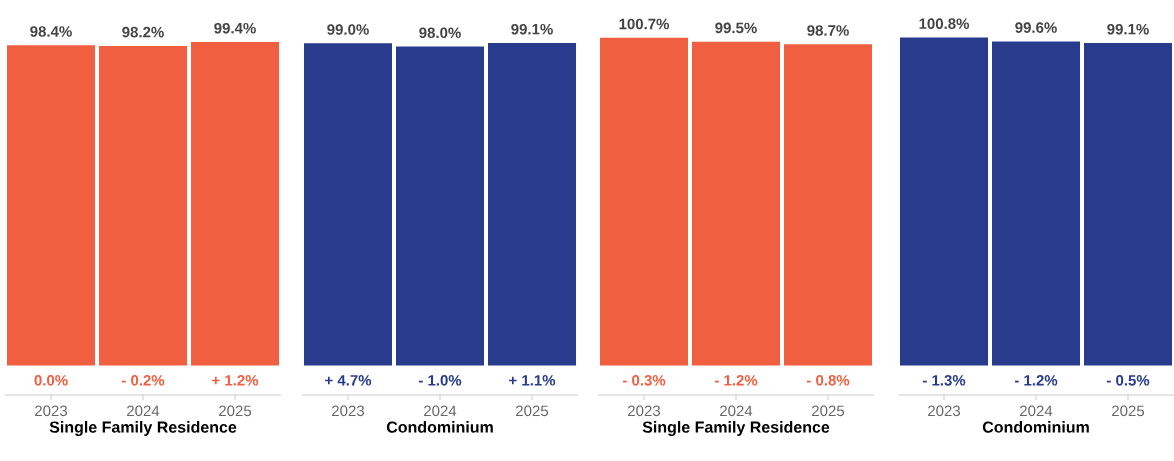  Describe the element at coordinates (143, 32) in the screenshot. I see `data-label: 98.2%` at that location.